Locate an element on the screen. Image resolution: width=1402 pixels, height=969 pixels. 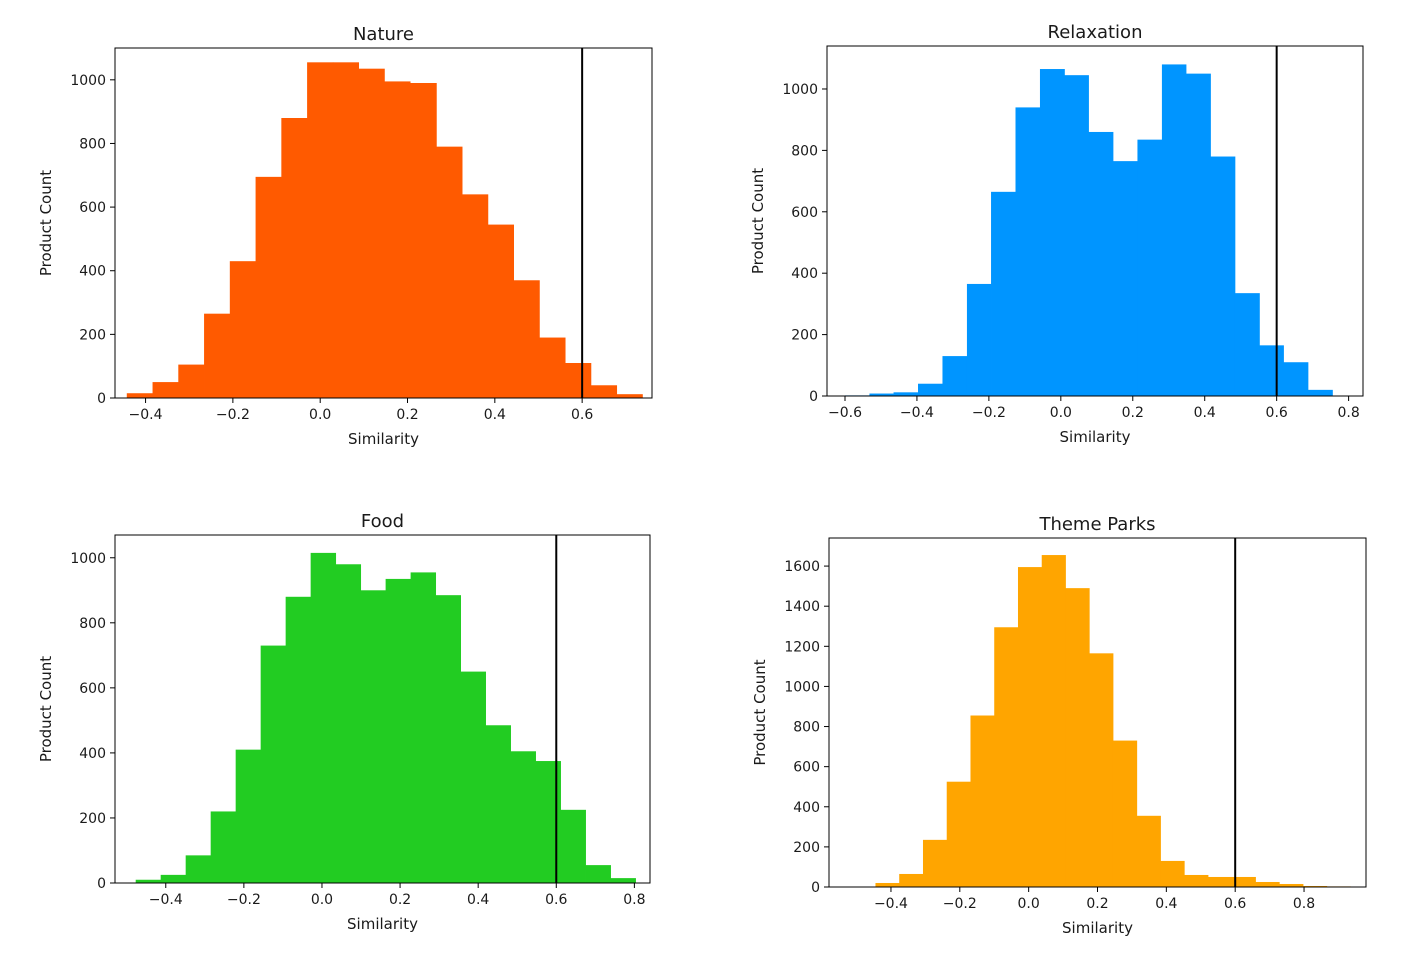
x-tick-label: −0.4 is located at coordinates (917, 413).